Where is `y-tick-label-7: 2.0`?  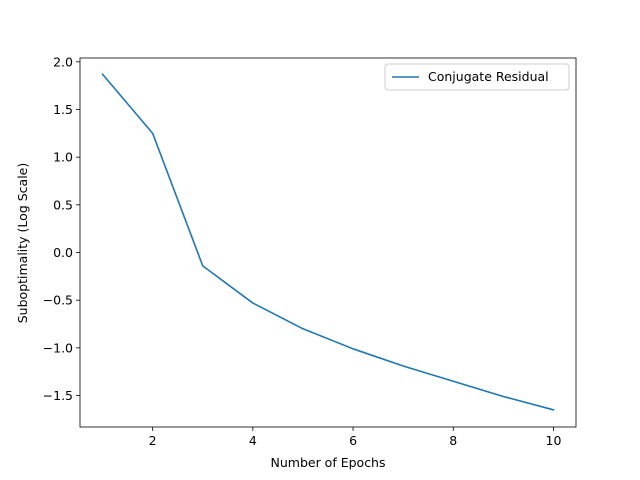 y-tick-label-7: 2.0 is located at coordinates (63, 61).